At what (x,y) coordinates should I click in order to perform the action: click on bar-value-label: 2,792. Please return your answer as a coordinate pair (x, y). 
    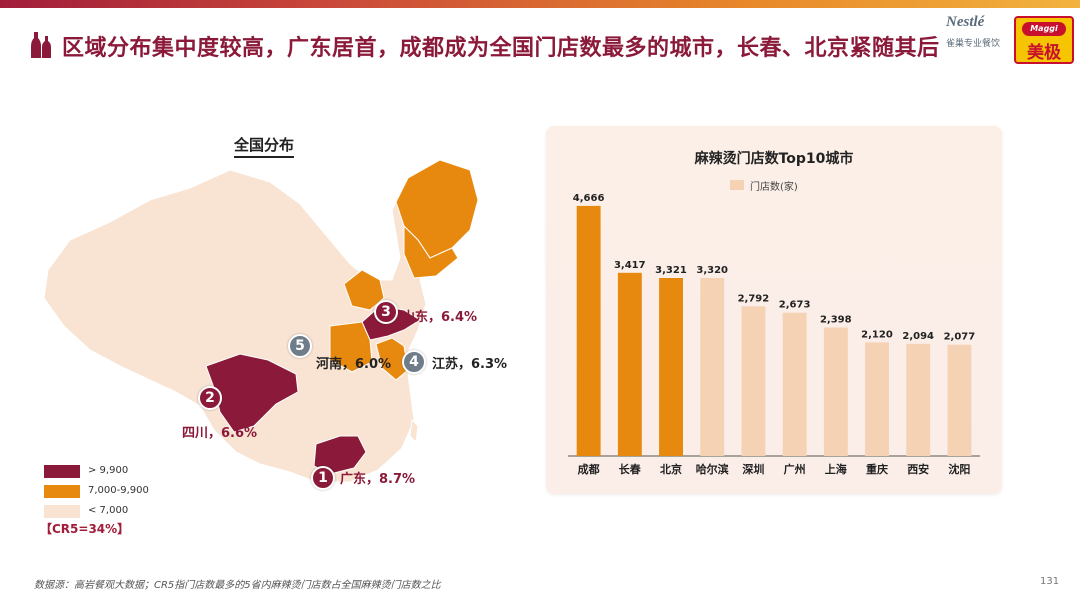
    Looking at the image, I should click on (754, 298).